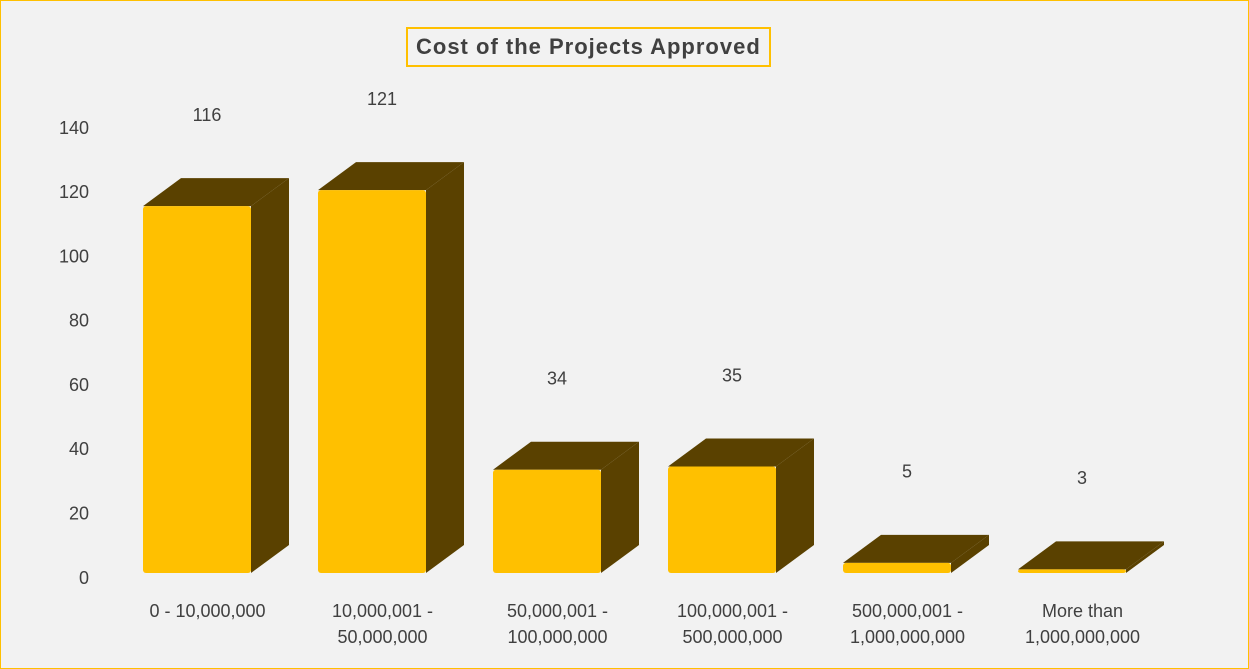 This screenshot has width=1249, height=669. I want to click on x-tick-label: 100,000,001 - 500,000,000, so click(732, 624).